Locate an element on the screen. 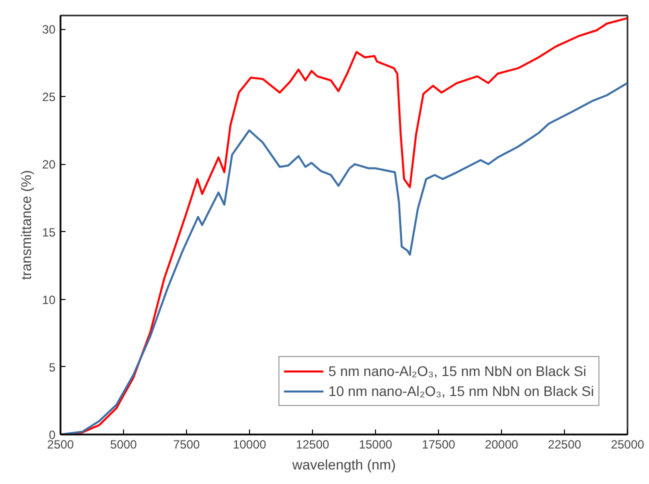  y-tick-label: 5 is located at coordinates (52, 367).